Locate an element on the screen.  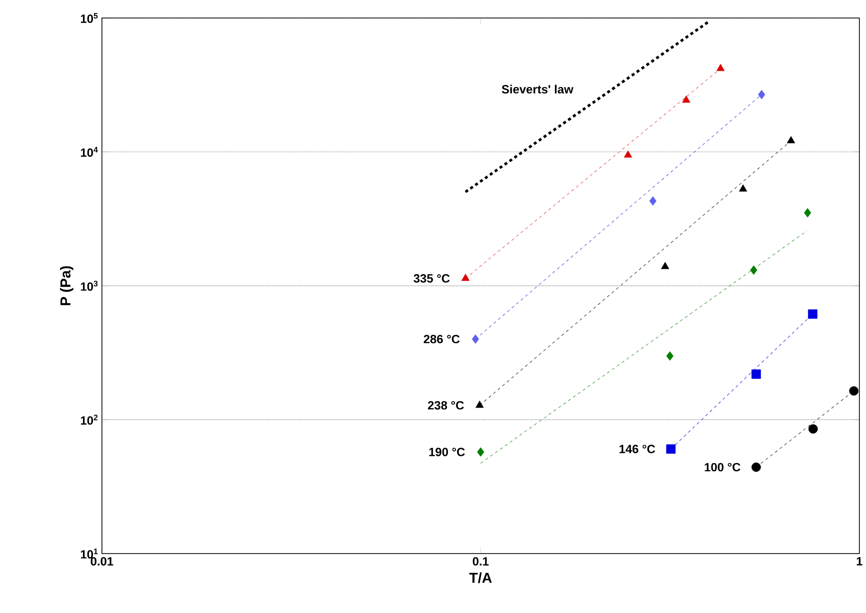
series-label: 286 °C is located at coordinates (442, 339).